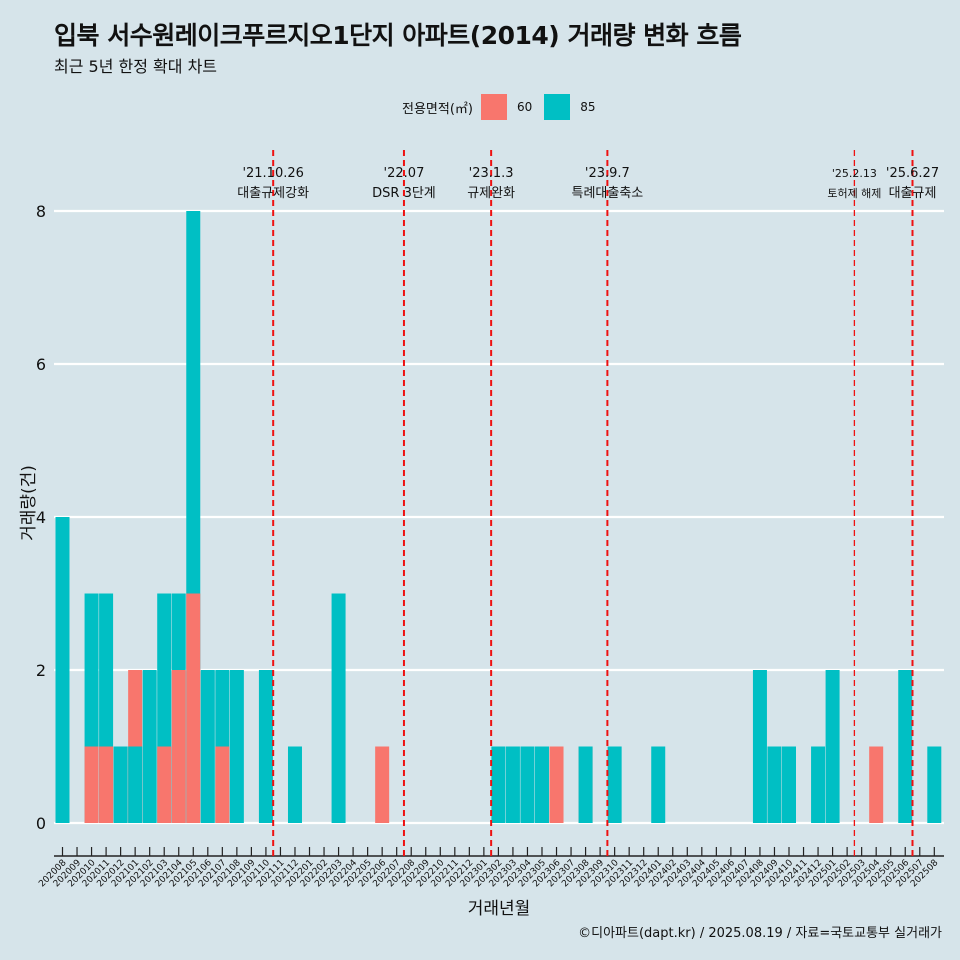 This screenshot has width=960, height=960. Describe the element at coordinates (524, 107) in the screenshot. I see `legend-label-60: 60` at that location.